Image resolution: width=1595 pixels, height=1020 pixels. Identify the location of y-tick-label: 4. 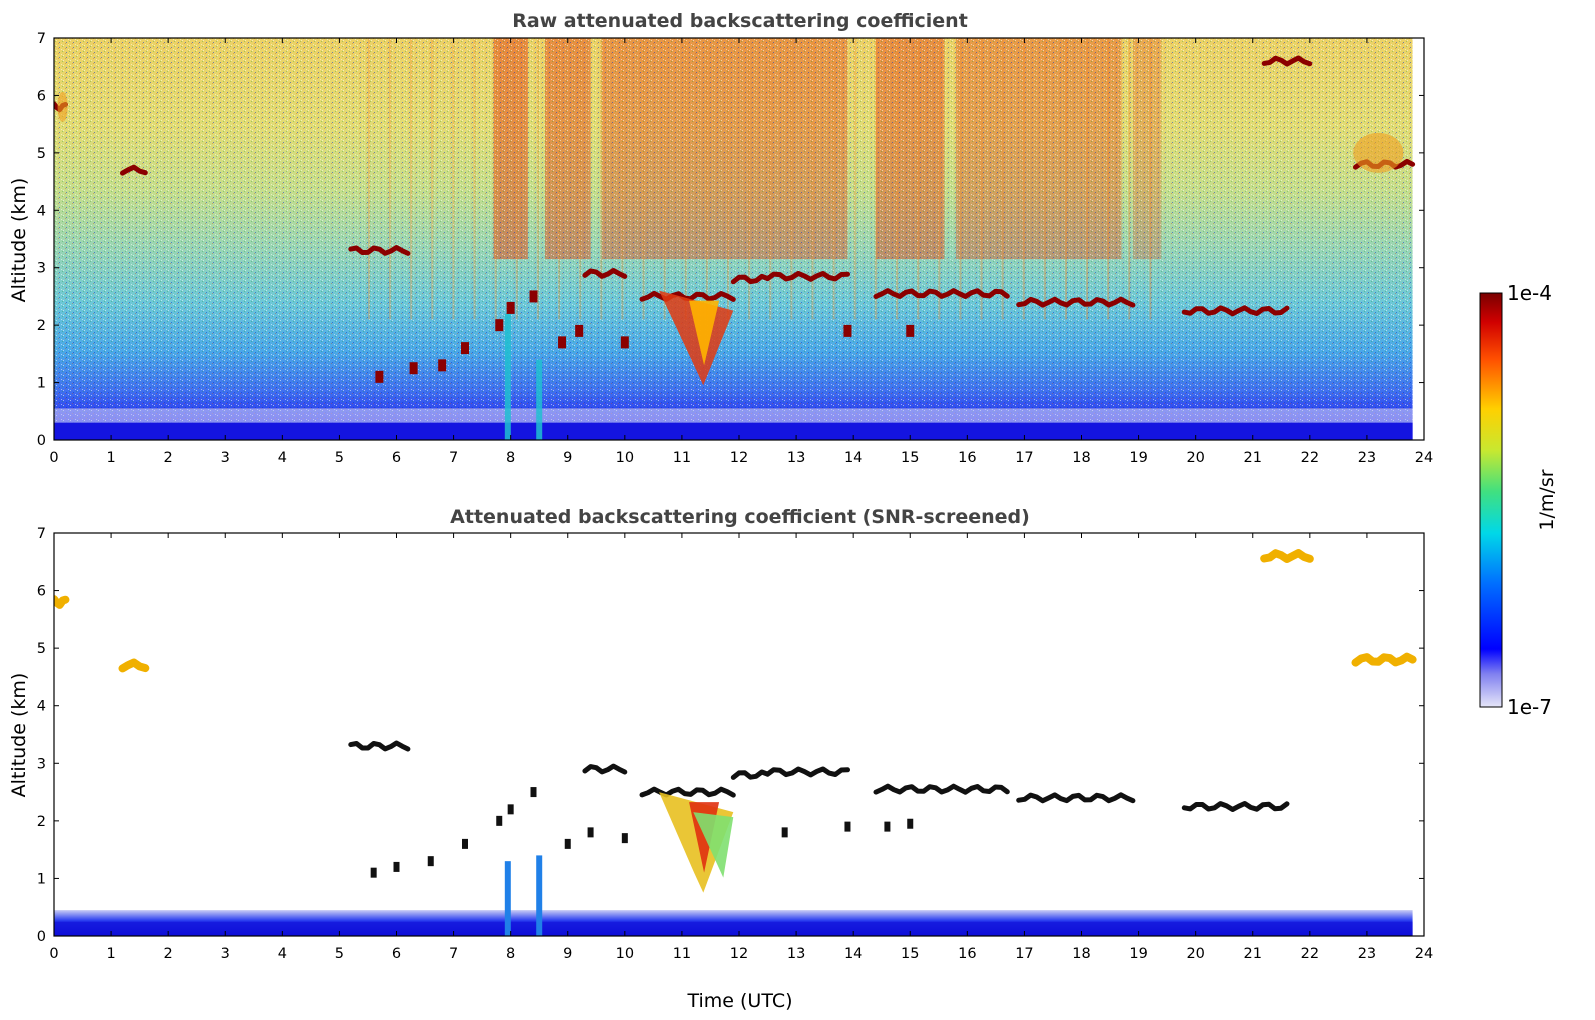
(41, 707).